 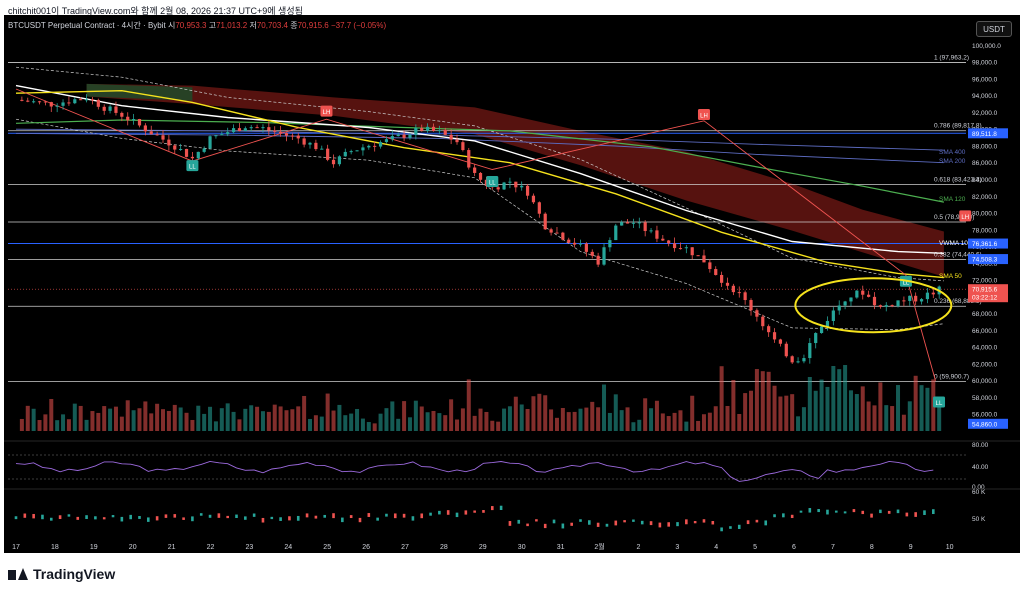 I want to click on high-label: 고, so click(x=212, y=25).